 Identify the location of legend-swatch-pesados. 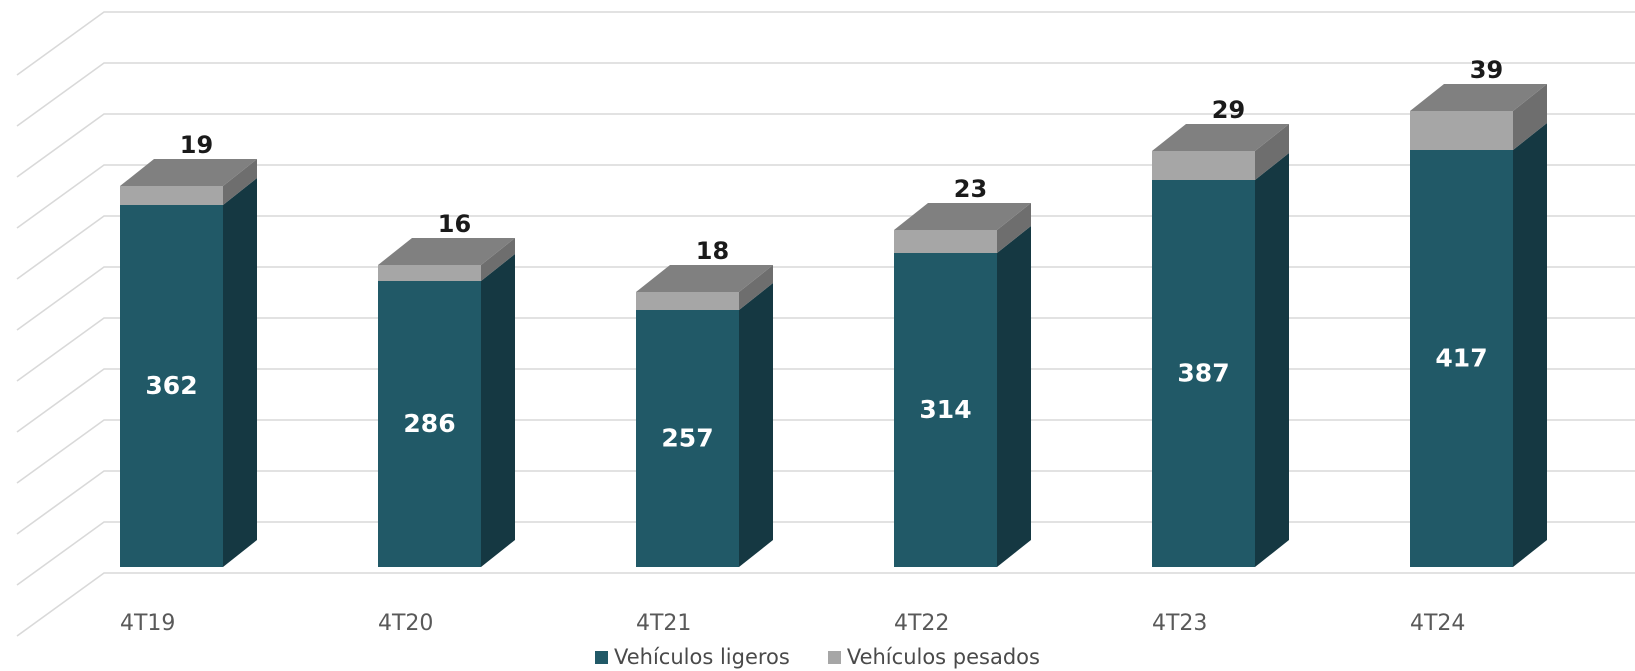
(834, 657).